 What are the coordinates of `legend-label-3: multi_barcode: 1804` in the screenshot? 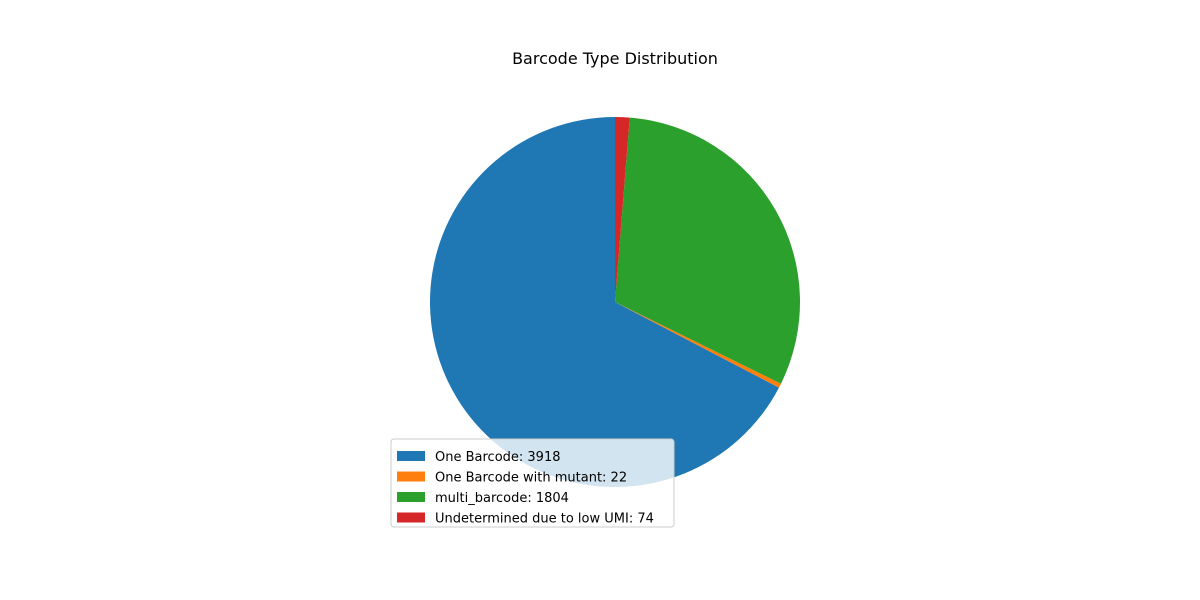 It's located at (502, 498).